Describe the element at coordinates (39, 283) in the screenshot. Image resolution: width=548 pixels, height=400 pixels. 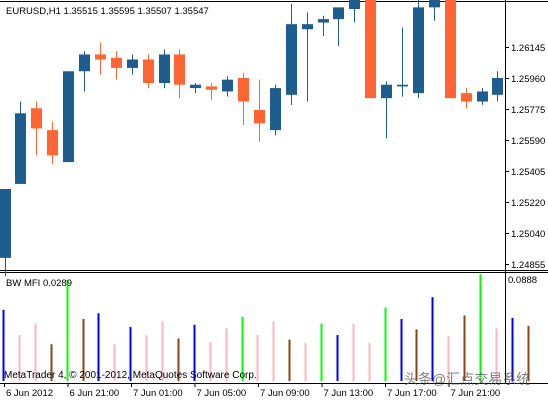
I see `indicator-name-label: BW MFI 0.0289` at that location.